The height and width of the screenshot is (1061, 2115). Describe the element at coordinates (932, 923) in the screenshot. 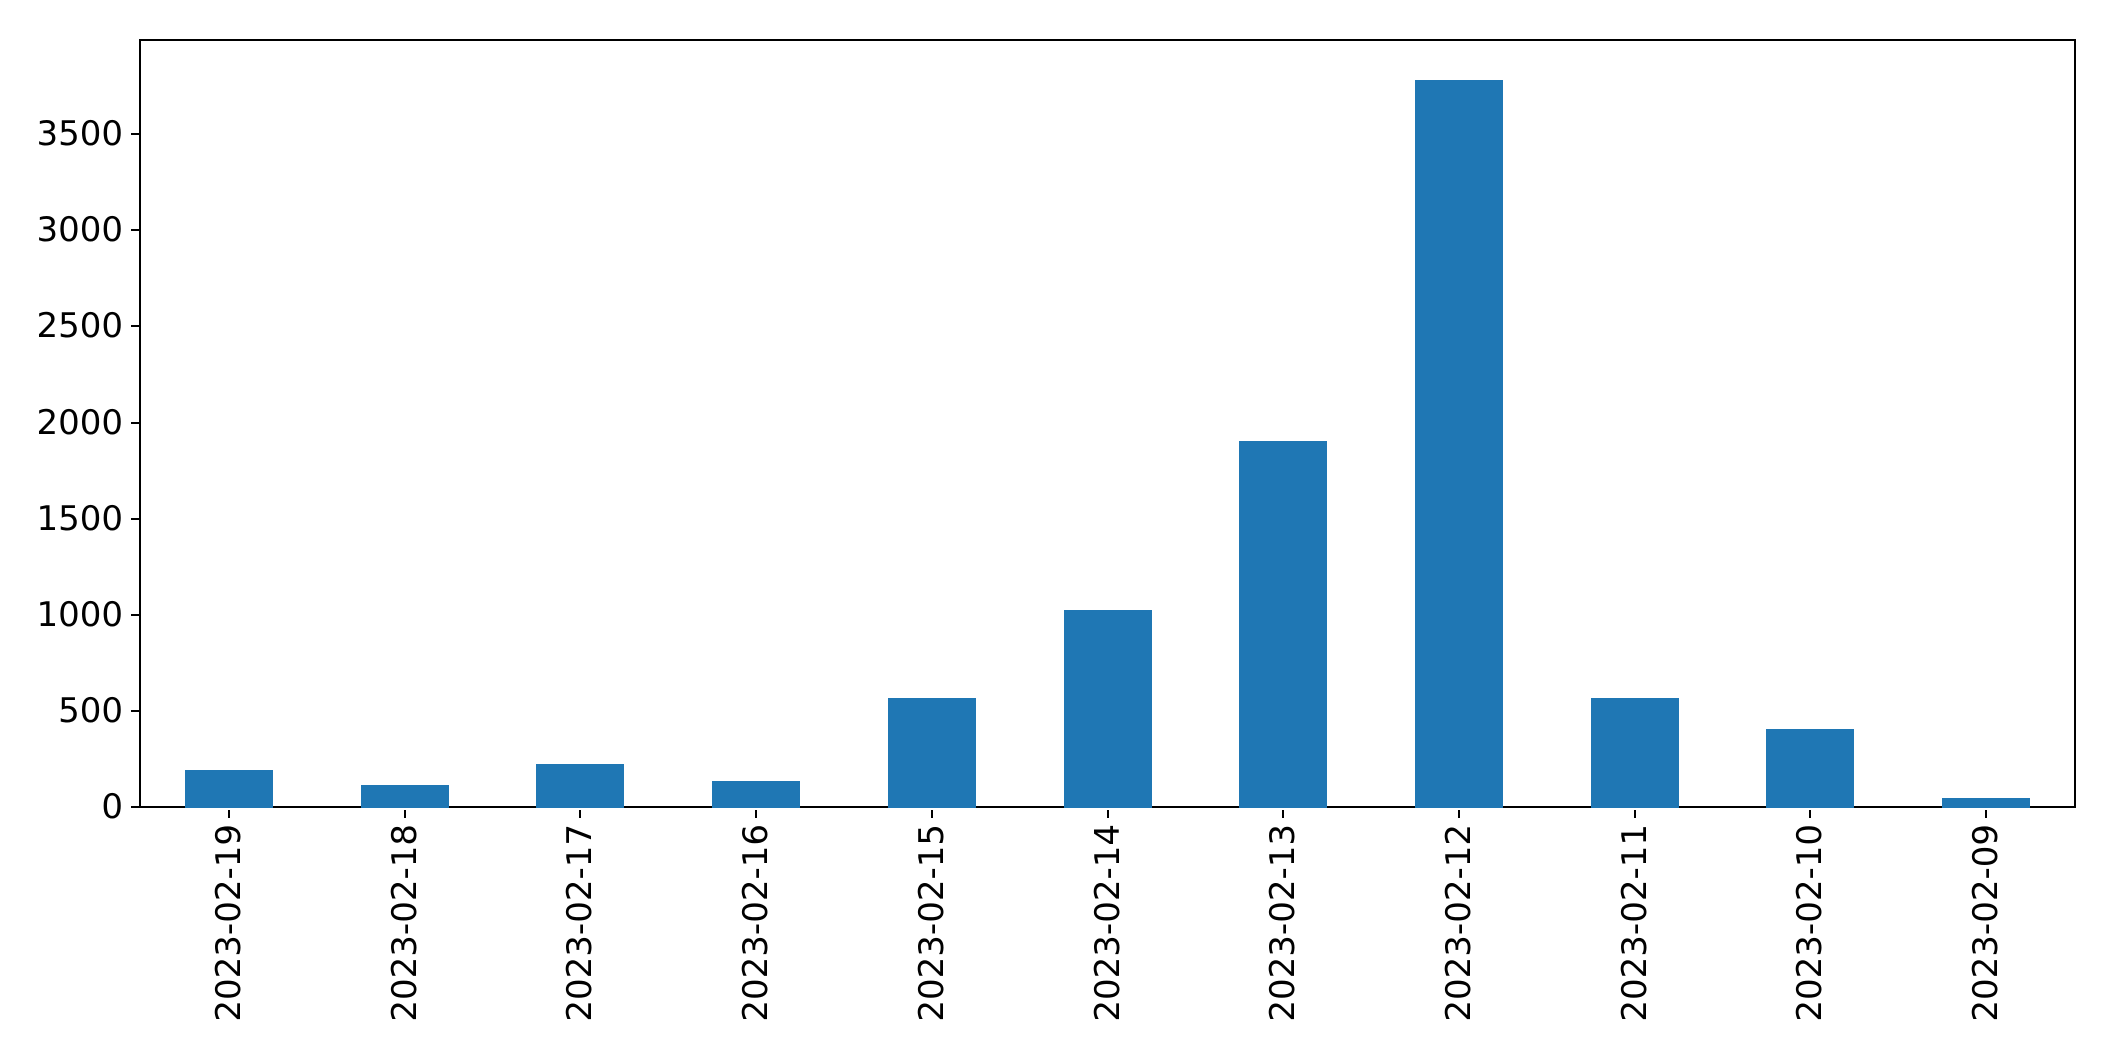

I see `x-tick-label-2023-02-15: 2023-02-15` at that location.